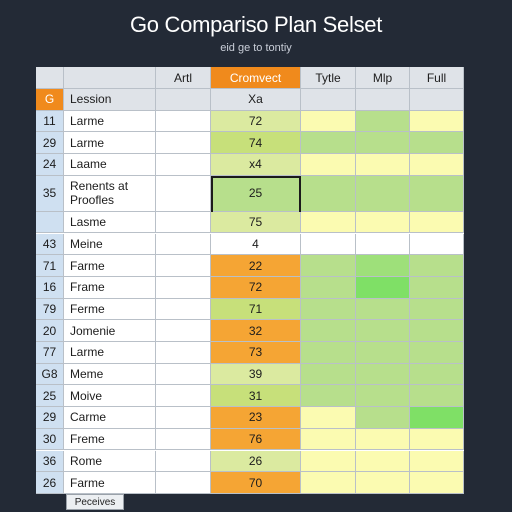 The height and width of the screenshot is (512, 512). What do you see at coordinates (256, 374) in the screenshot?
I see `comparison-value-cell: 39` at bounding box center [256, 374].